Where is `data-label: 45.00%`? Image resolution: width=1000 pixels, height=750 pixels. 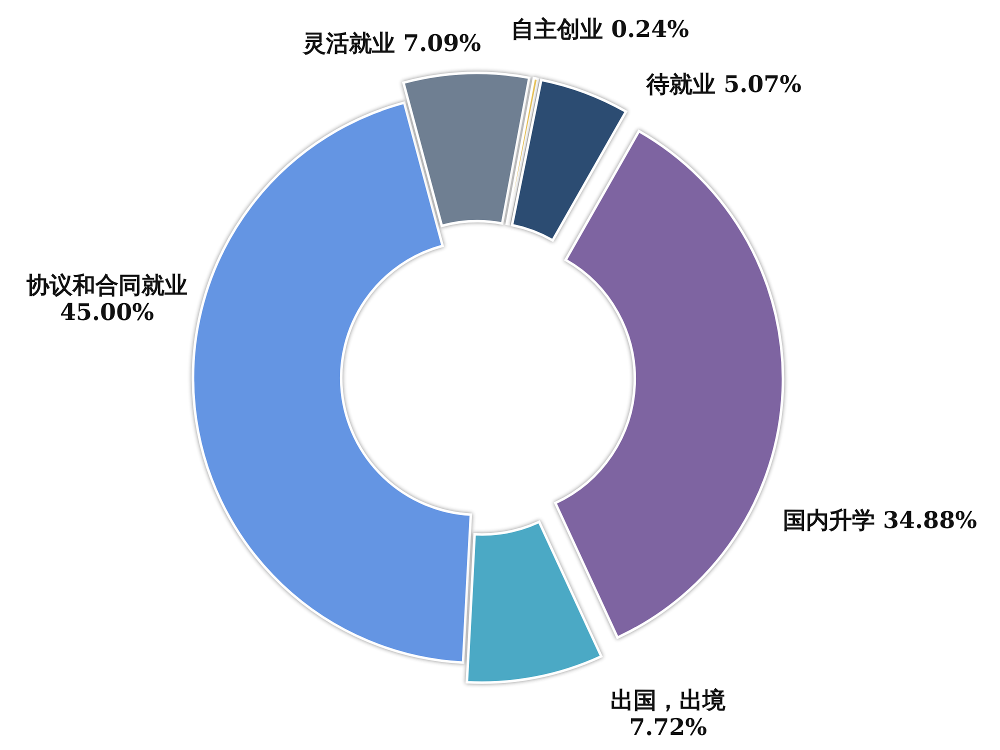
data-label: 45.00% is located at coordinates (107, 312).